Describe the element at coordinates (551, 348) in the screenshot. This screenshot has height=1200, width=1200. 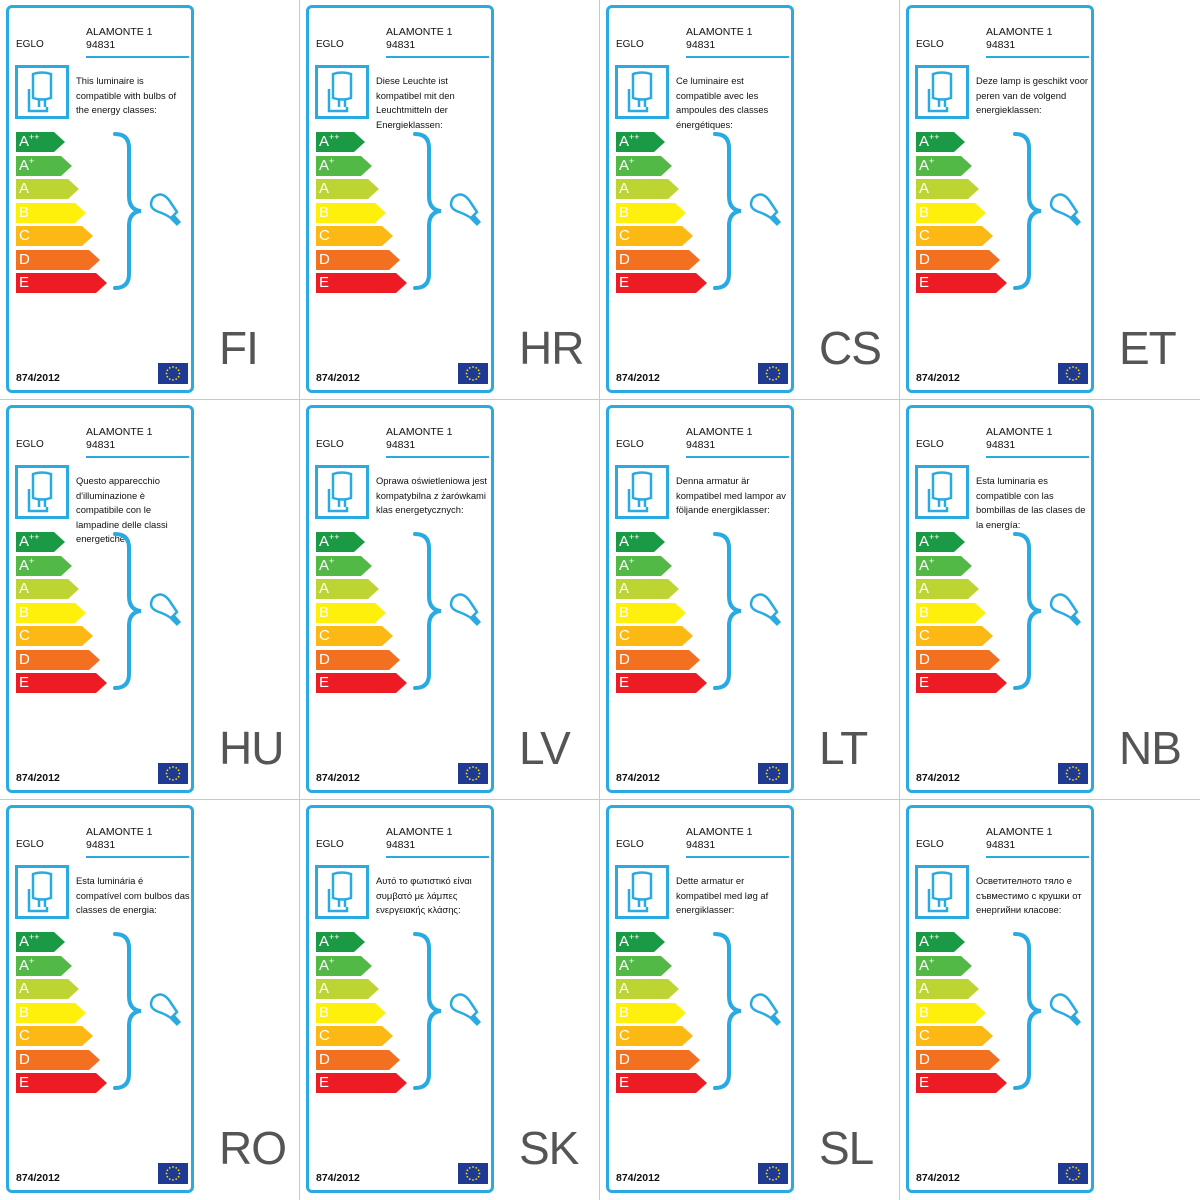
I see `language-code: HR` at that location.